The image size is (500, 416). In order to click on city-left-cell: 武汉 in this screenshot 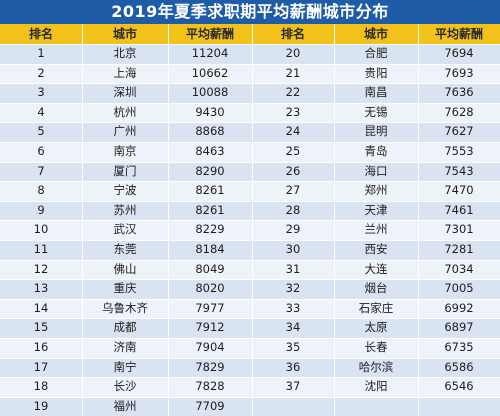, I will do `click(125, 229)`.